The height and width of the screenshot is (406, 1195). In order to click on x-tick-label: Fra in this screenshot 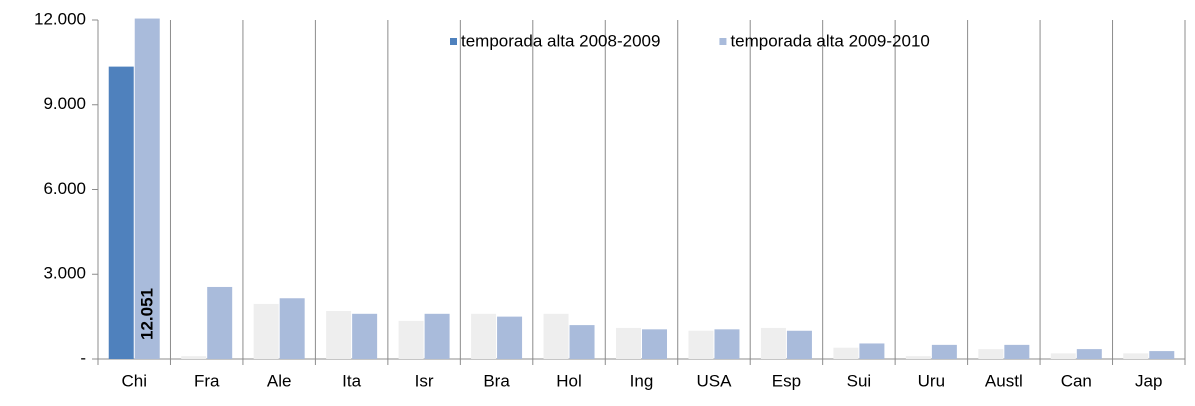, I will do `click(207, 380)`.